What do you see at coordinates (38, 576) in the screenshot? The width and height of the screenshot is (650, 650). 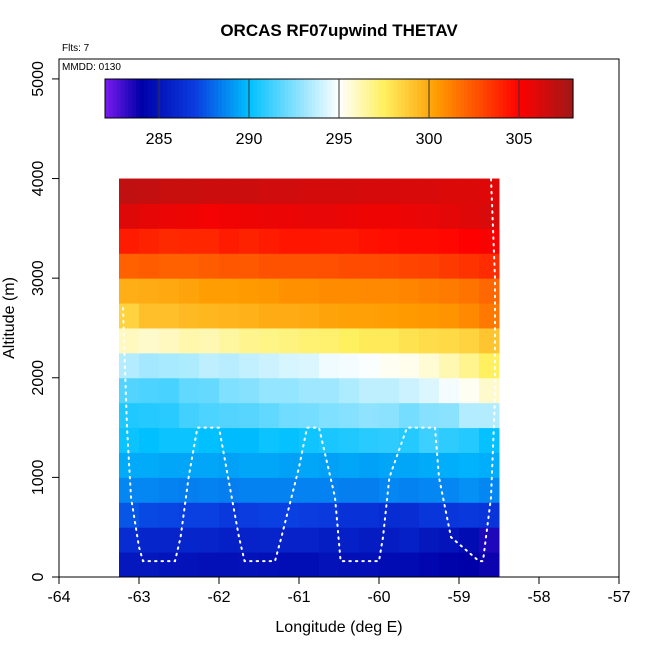 I see `y-tick-label: 0` at bounding box center [38, 576].